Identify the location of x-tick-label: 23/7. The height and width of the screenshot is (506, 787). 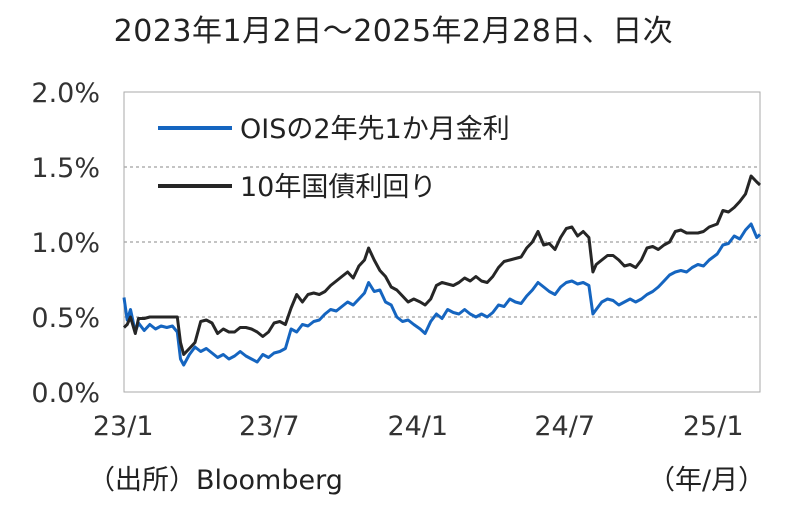
(269, 426).